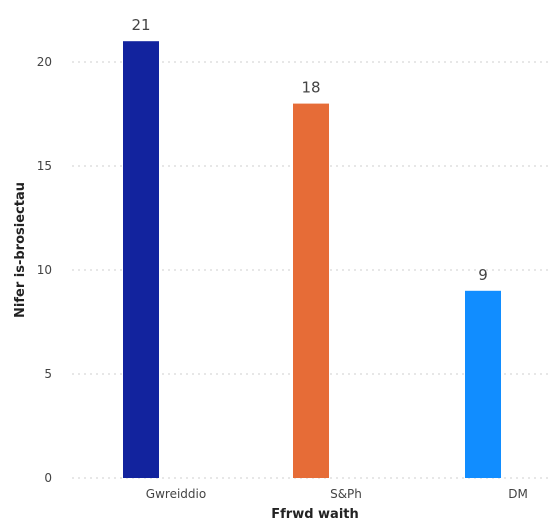 Image resolution: width=555 pixels, height=523 pixels. What do you see at coordinates (346, 494) in the screenshot?
I see `x-tick-label-1: S&Ph` at bounding box center [346, 494].